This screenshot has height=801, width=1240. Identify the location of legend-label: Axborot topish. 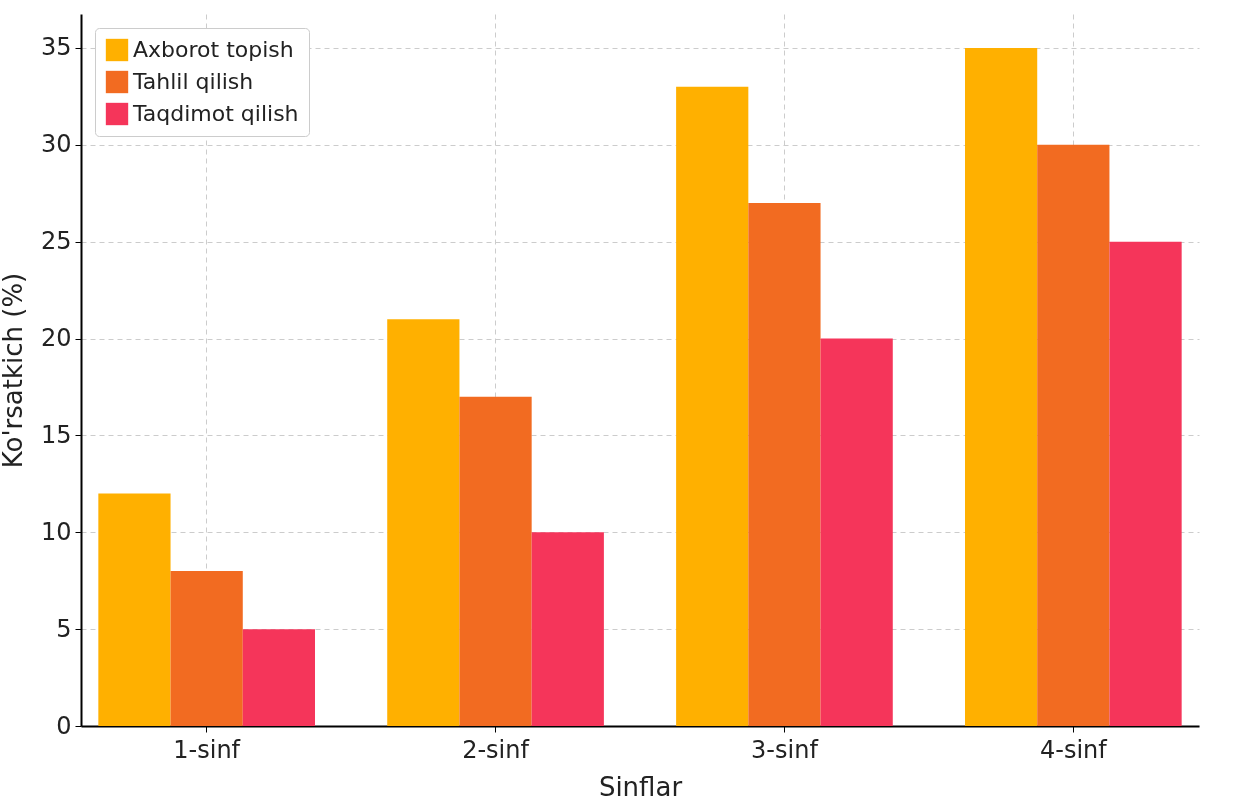
(213, 49).